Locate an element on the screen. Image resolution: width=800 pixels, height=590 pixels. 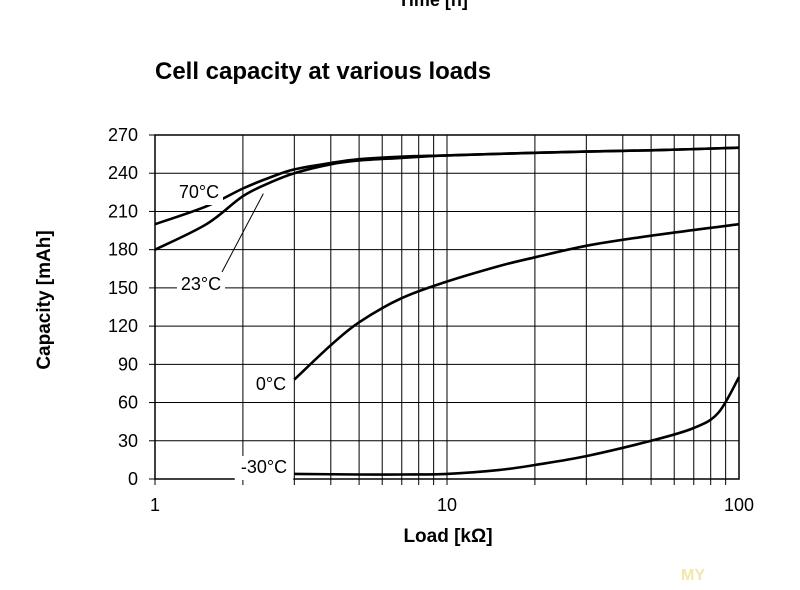
cropped-top-text: Time [h] is located at coordinates (433, 5).